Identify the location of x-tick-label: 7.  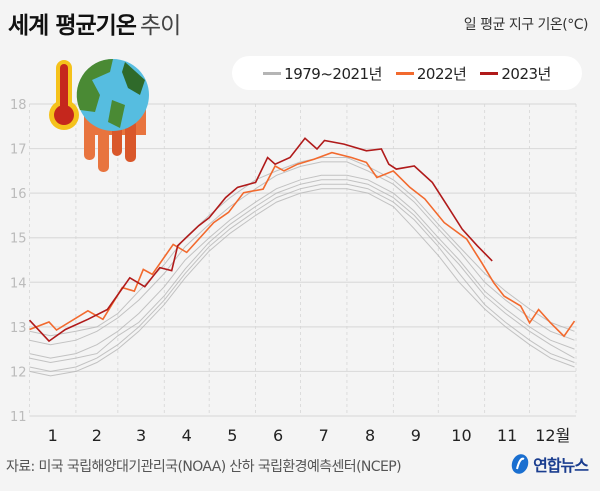
(324, 435).